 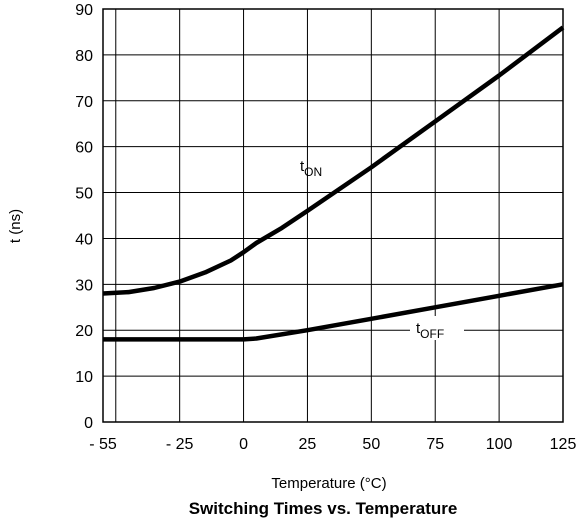 What do you see at coordinates (180, 444) in the screenshot?
I see `x-tick-label: - 25` at bounding box center [180, 444].